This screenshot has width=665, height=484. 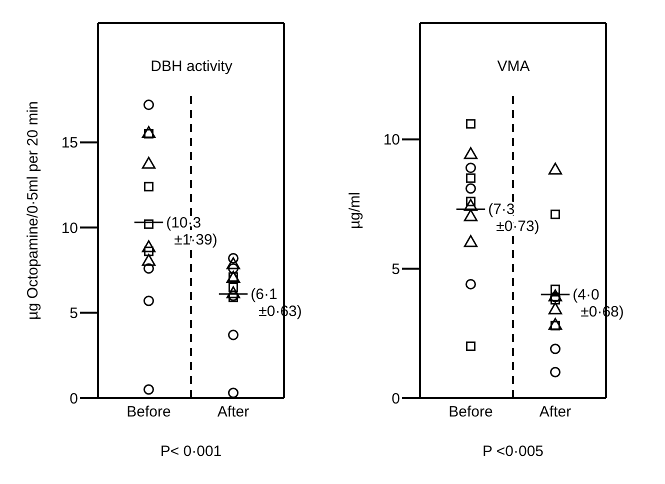 I want to click on y-axis-title: µg/ml, so click(x=355, y=210).